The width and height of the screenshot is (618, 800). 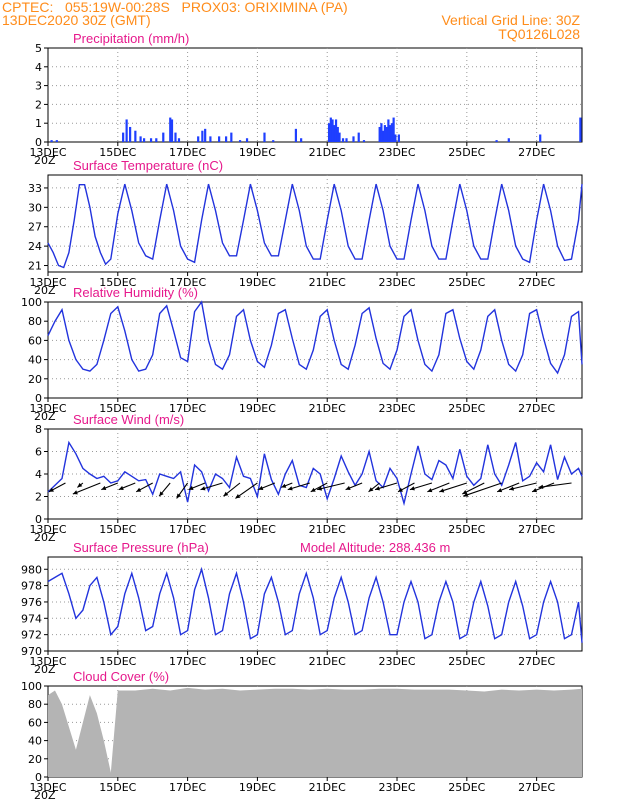 I want to click on pressure-line, so click(x=315, y=604).